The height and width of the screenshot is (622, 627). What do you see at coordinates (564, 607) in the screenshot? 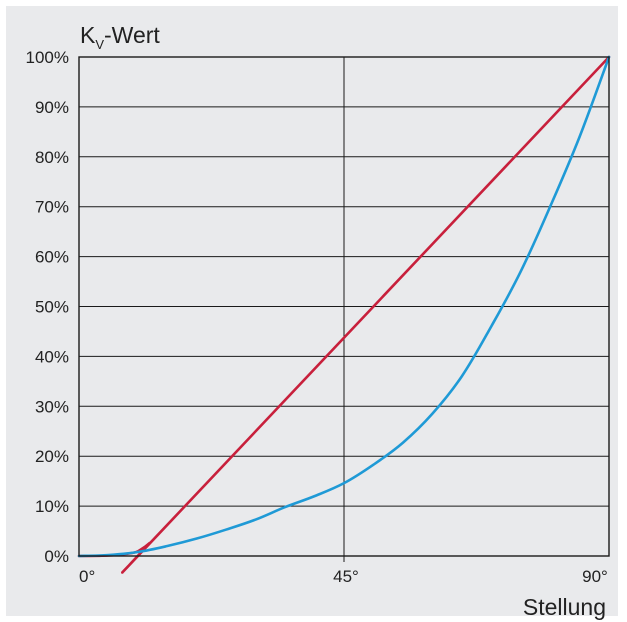
I see `x-axis-title: Stellung` at bounding box center [564, 607].